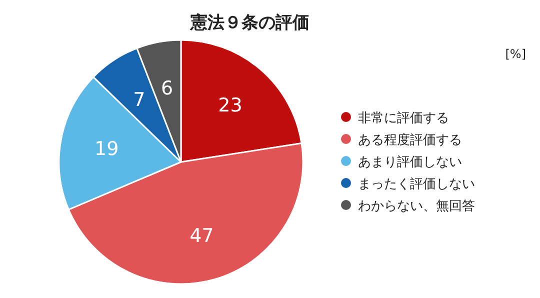  Describe the element at coordinates (416, 206) in the screenshot. I see `legend-label: わからない、無回答` at that location.